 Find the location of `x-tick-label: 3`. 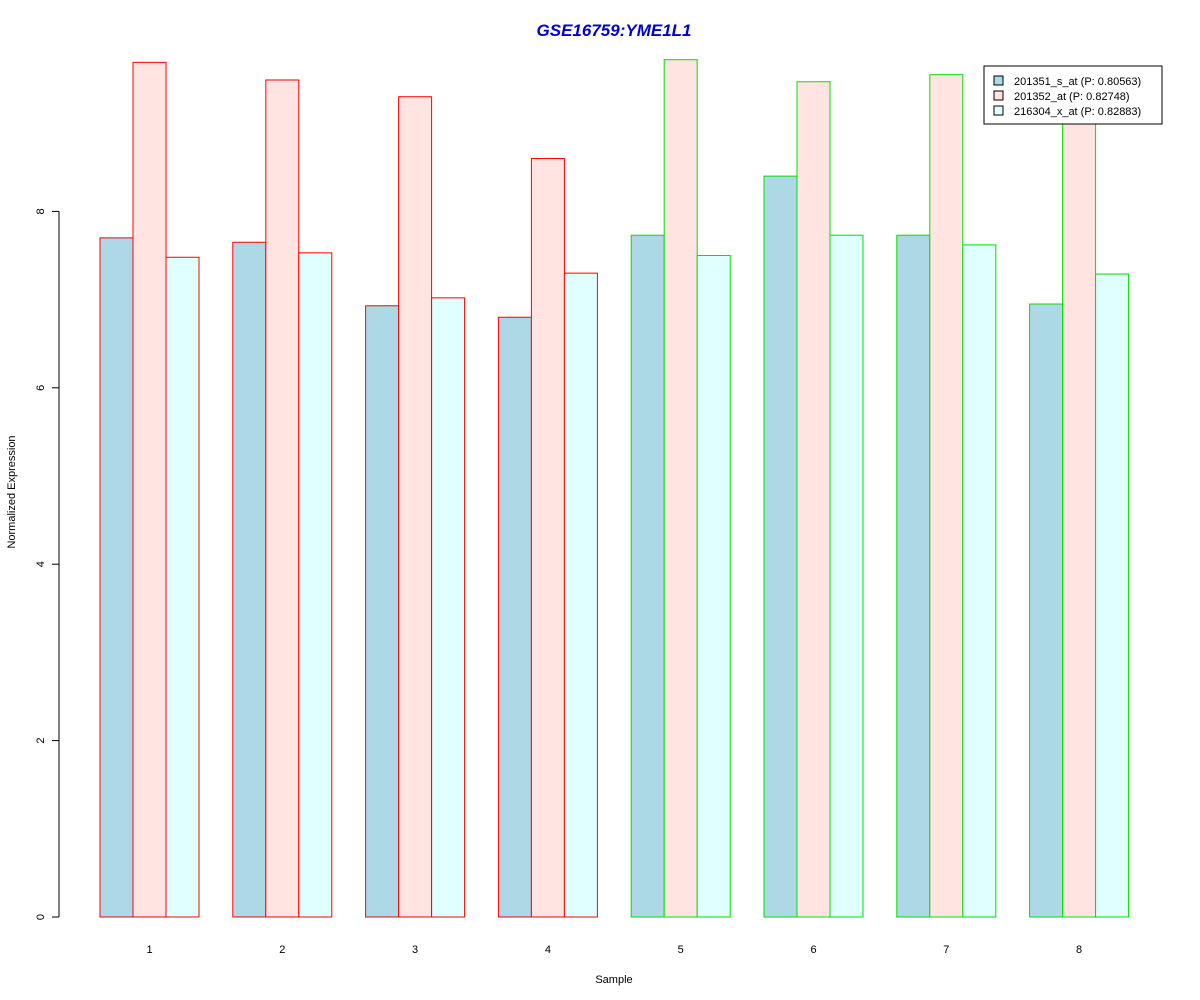

x-tick-label: 3 is located at coordinates (415, 950).